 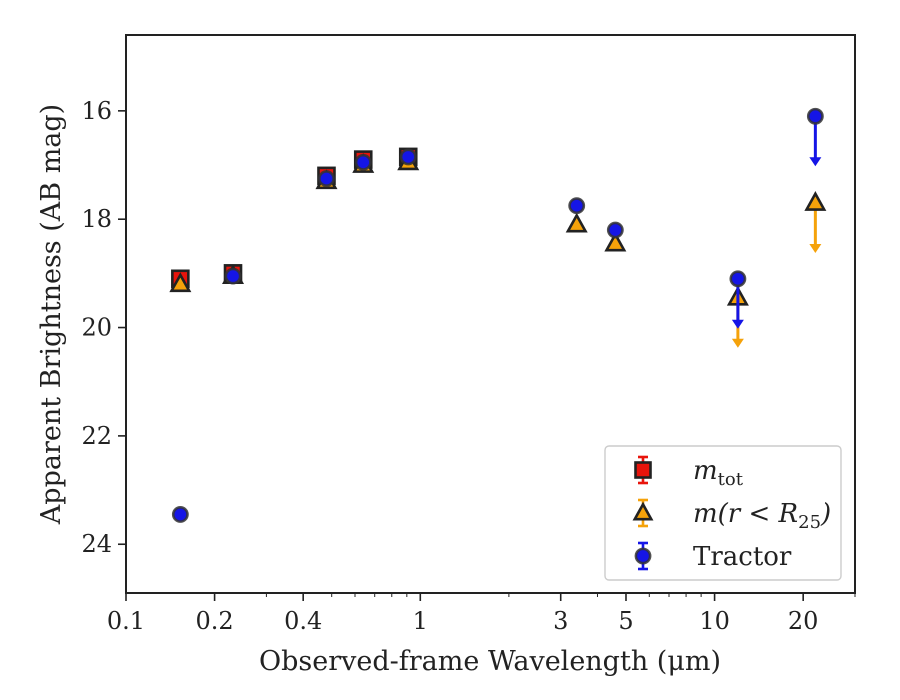 What do you see at coordinates (96, 328) in the screenshot?
I see `y-tick-label: 20` at bounding box center [96, 328].